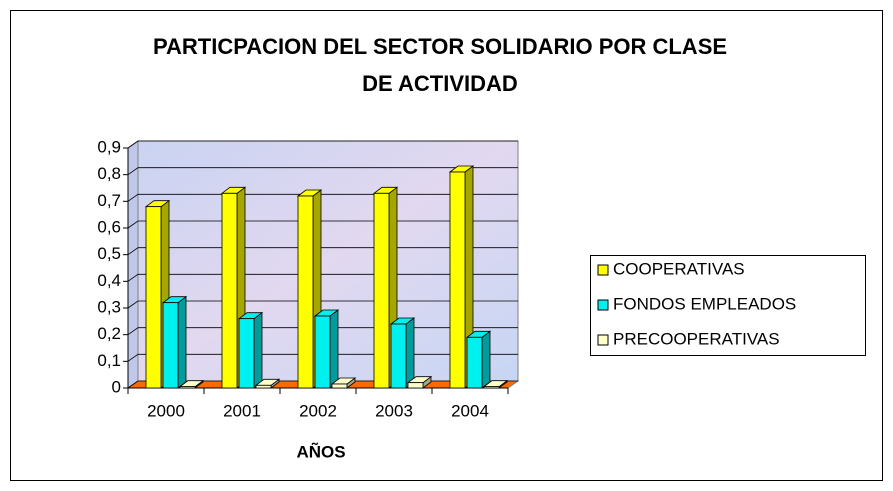  What do you see at coordinates (109, 280) in the screenshot?
I see `y-tick-label: 0,4` at bounding box center [109, 280].